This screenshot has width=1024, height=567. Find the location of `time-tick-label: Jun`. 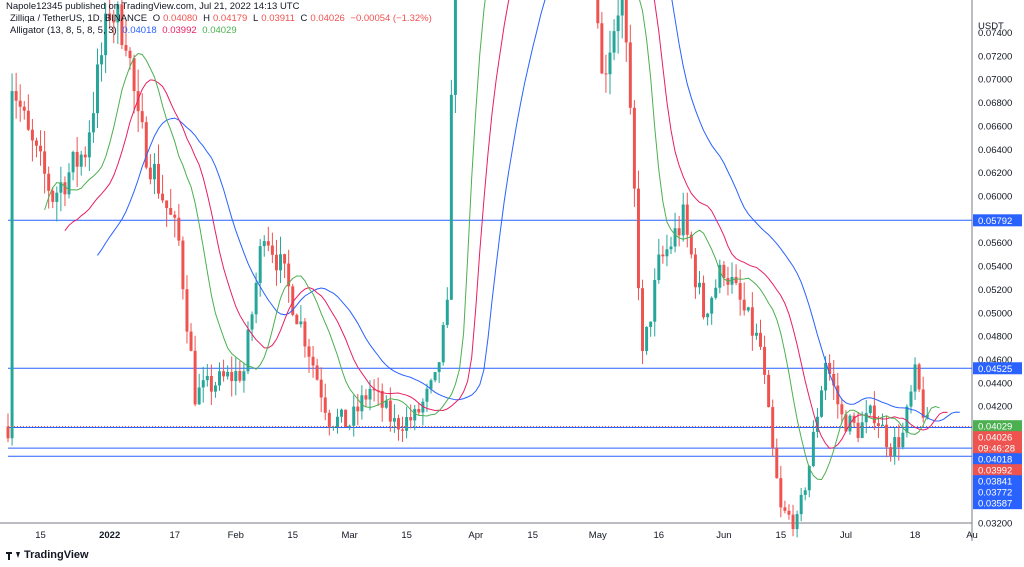

time-tick-label: Jun is located at coordinates (723, 535).